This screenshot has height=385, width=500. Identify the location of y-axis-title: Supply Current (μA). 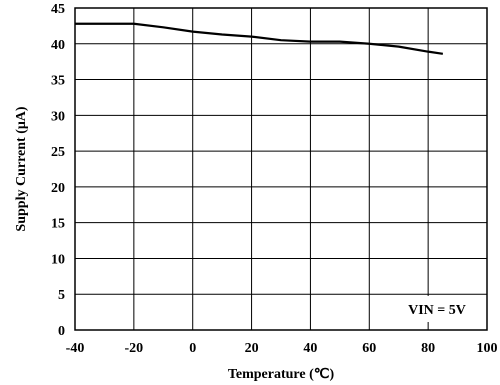
(21, 168).